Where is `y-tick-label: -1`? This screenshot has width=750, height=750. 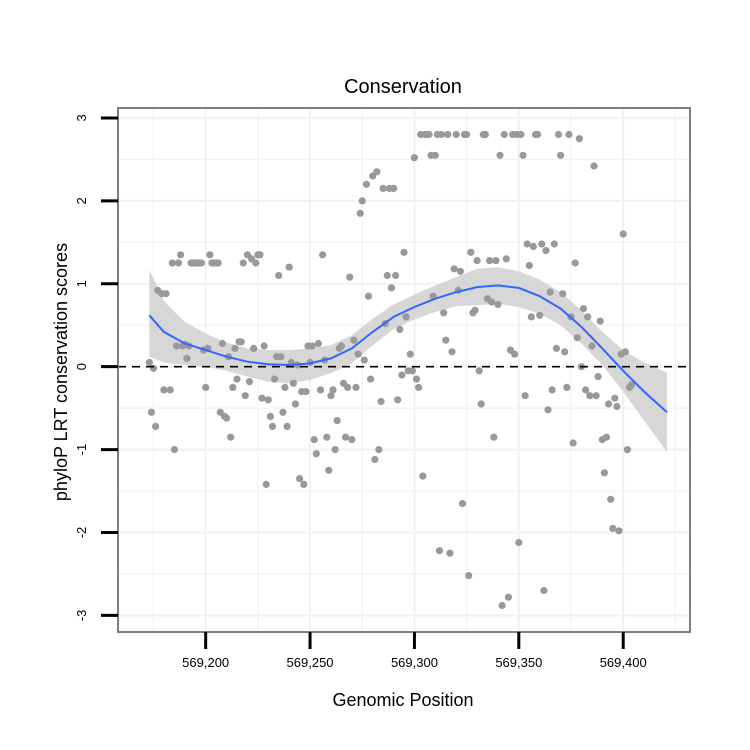
y-tick-label: -1 is located at coordinates (81, 450).